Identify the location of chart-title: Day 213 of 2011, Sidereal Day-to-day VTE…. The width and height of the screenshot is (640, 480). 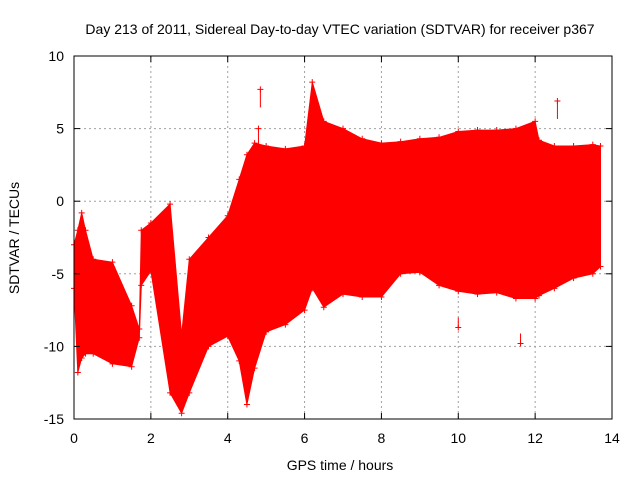
(339, 29).